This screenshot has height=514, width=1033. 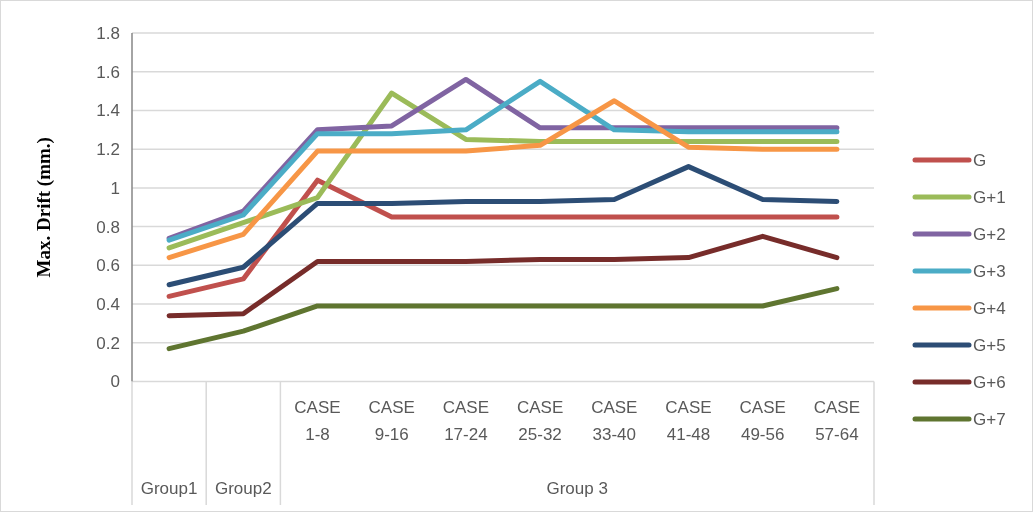 I want to click on legend-label: G+1, so click(x=989, y=197).